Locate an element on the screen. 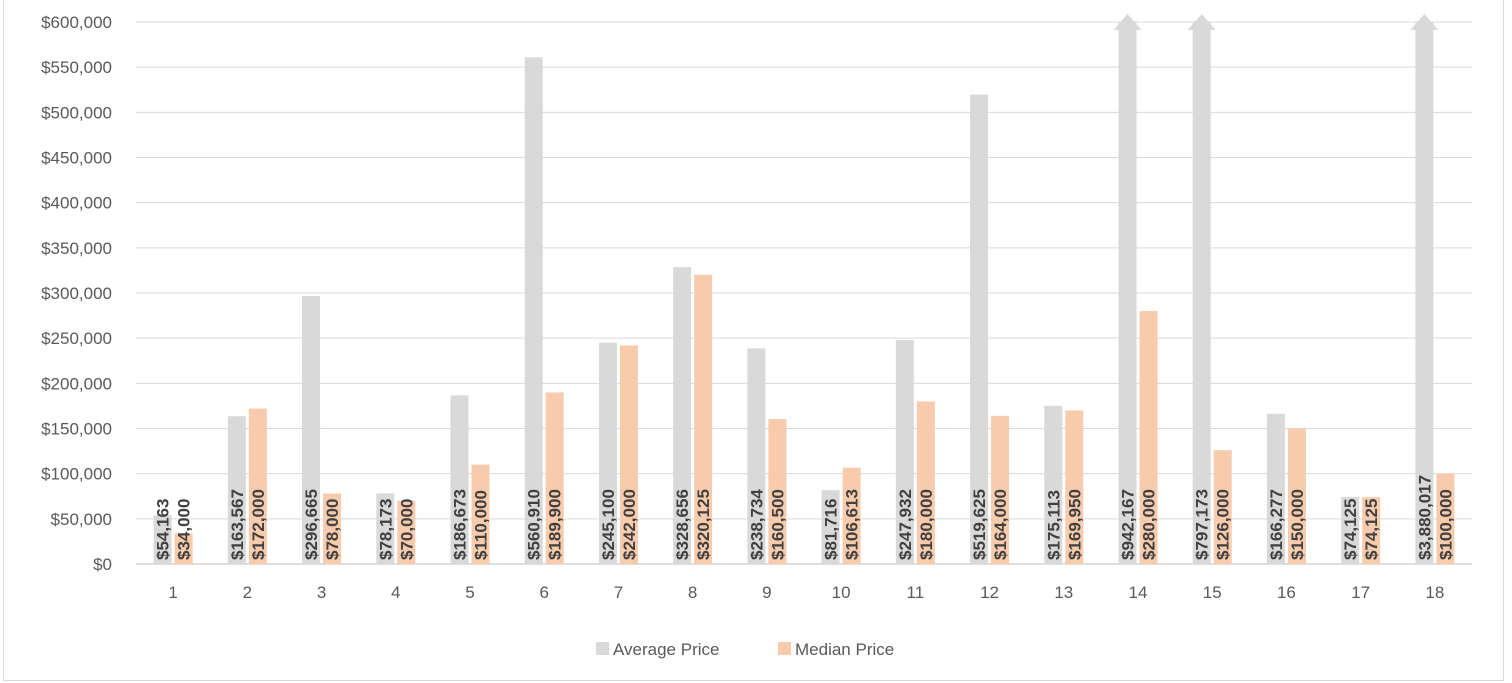 The image size is (1512, 683). y-tick-label: $150,000 is located at coordinates (76, 429).